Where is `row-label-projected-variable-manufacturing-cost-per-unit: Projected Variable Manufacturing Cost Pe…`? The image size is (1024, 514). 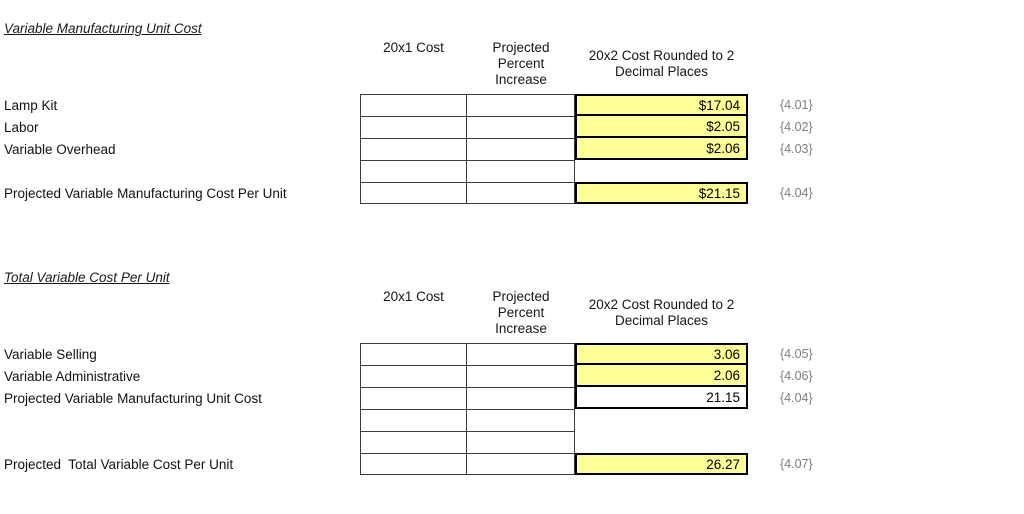 row-label-projected-variable-manufacturing-cost-per-unit: Projected Variable Manufacturing Cost Pe… is located at coordinates (145, 193).